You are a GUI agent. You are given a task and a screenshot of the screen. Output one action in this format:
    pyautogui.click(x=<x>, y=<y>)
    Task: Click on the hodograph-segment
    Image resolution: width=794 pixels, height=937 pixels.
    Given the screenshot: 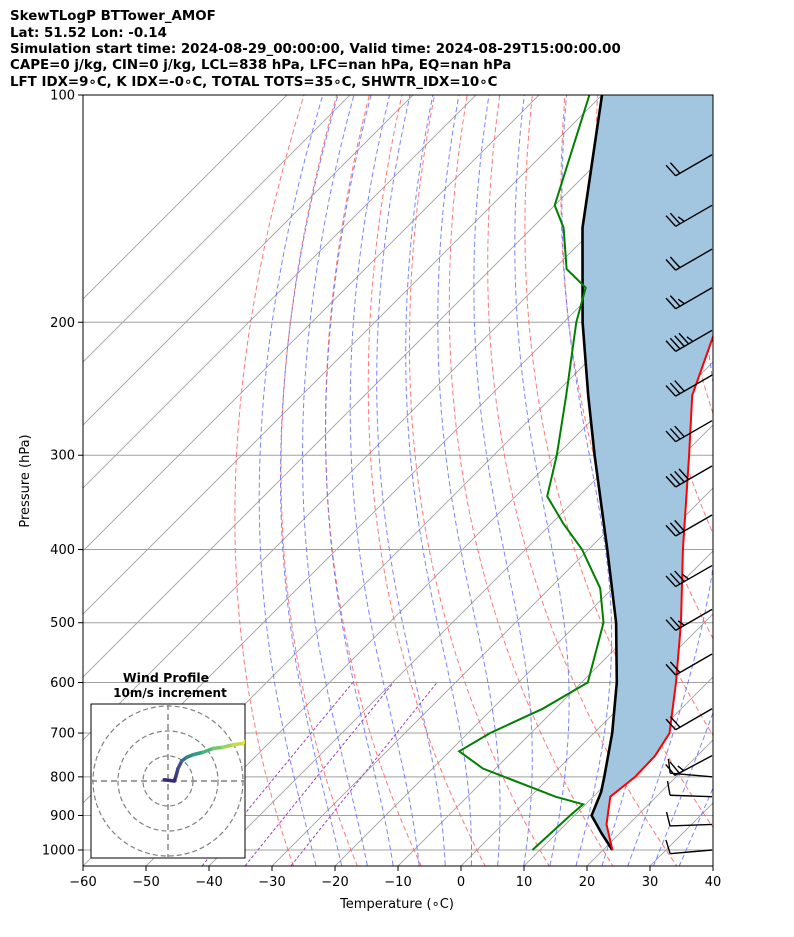 What is the action you would take?
    pyautogui.click(x=243, y=742)
    